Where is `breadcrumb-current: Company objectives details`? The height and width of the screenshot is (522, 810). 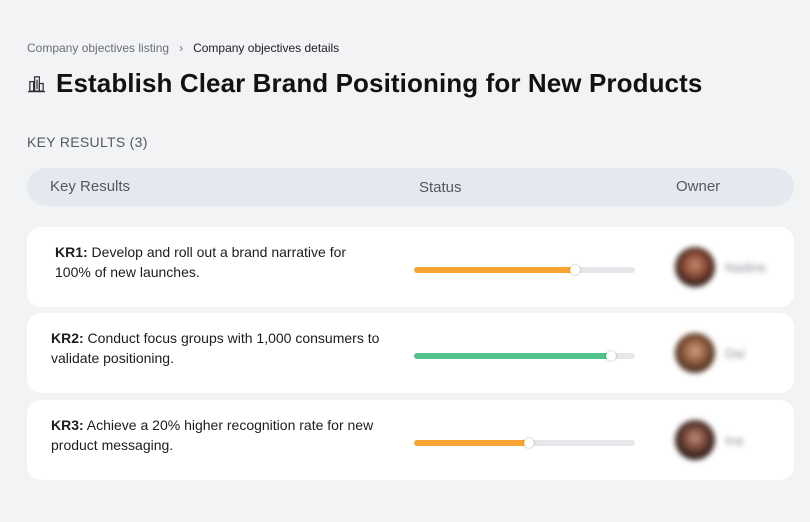
breadcrumb-current: Company objectives details is located at coordinates (266, 48).